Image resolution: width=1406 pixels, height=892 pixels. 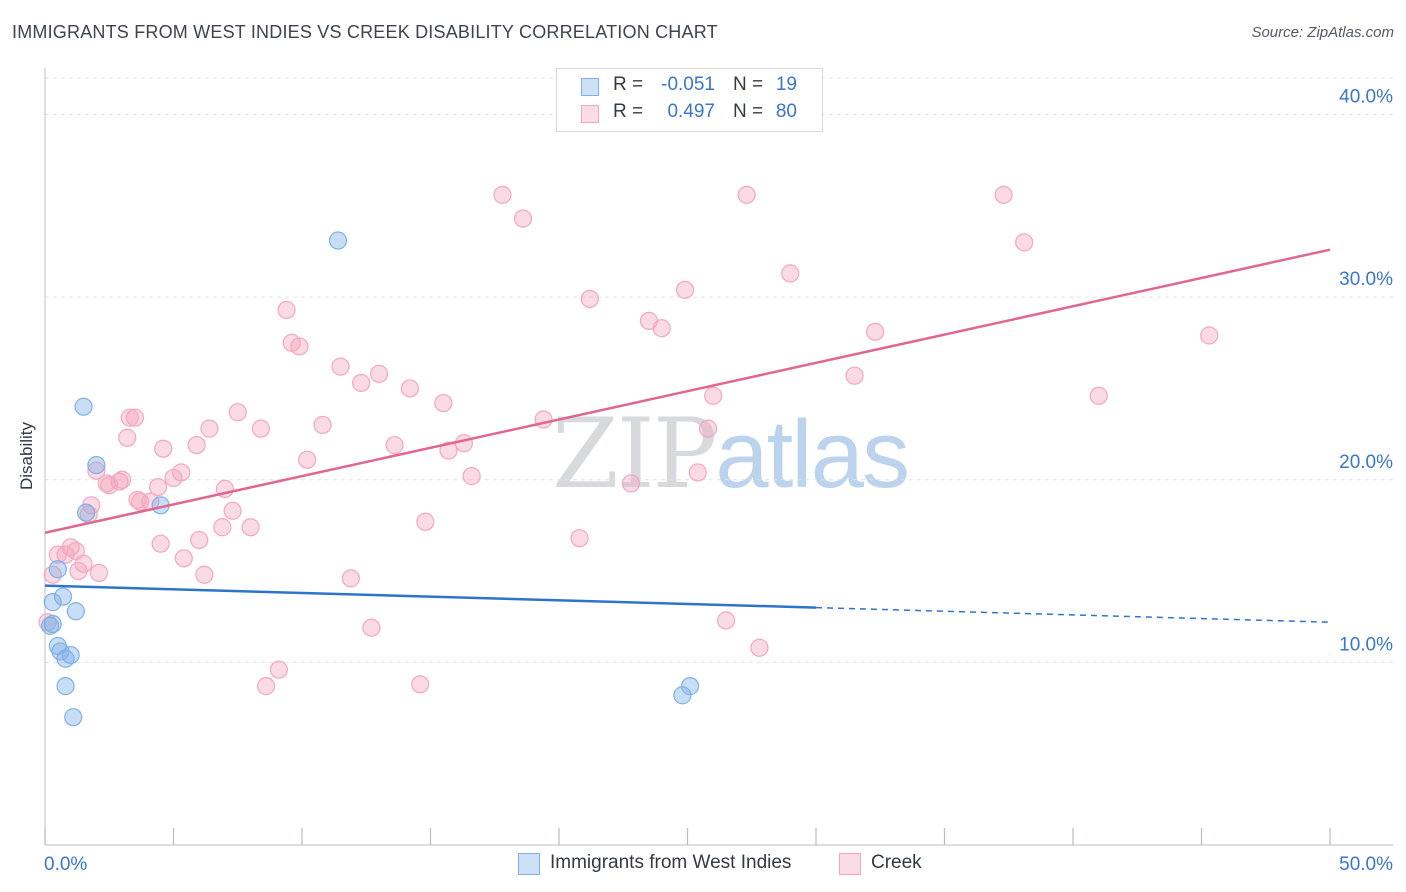 What do you see at coordinates (1073, 614) in the screenshot?
I see `trendline-west-indies-extension` at bounding box center [1073, 614].